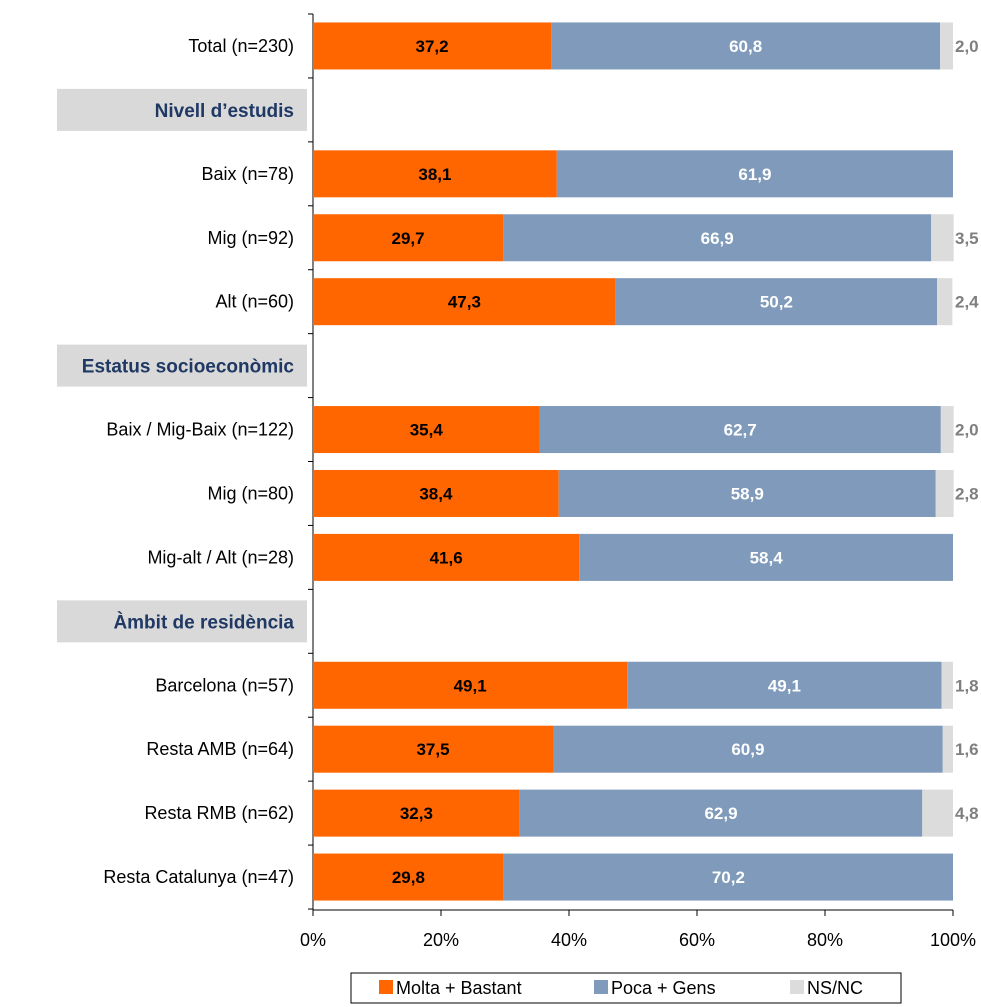 The height and width of the screenshot is (1007, 981). I want to click on data-label: 37,2, so click(431, 46).